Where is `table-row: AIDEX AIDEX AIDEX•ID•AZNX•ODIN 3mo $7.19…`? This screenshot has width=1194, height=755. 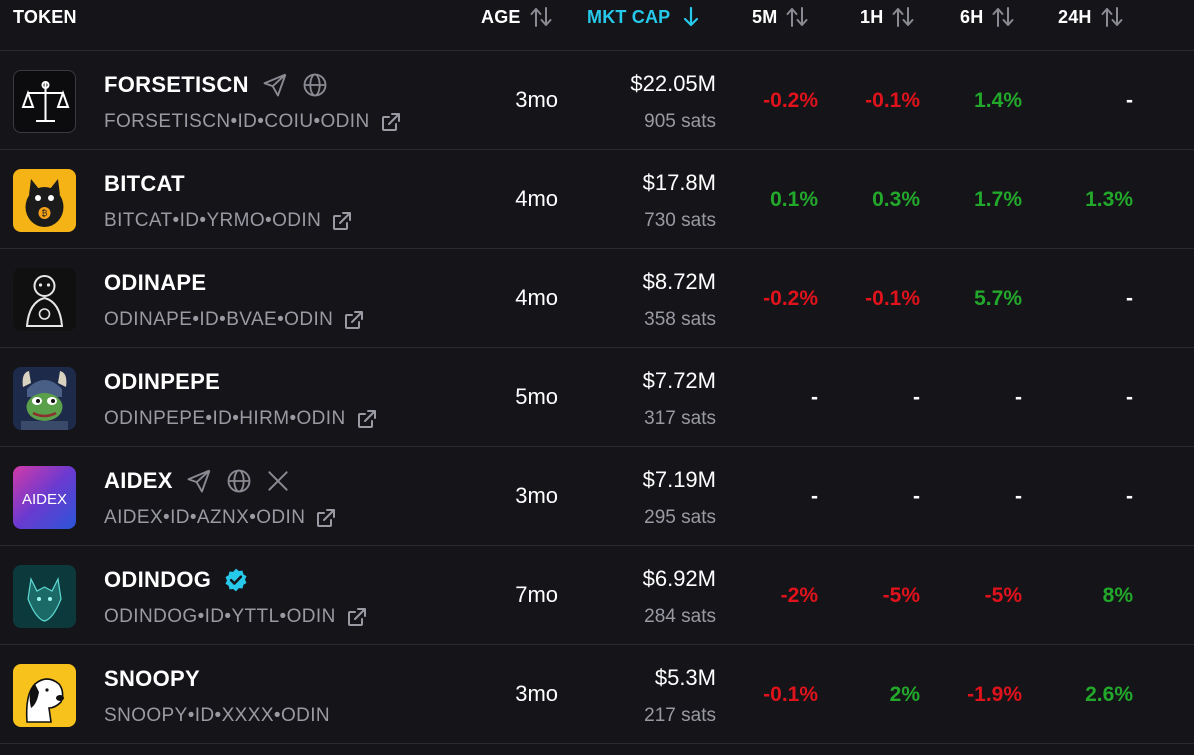 table-row: AIDEX AIDEX AIDEX•ID•AZNX•ODIN 3mo $7.19… is located at coordinates (597, 496).